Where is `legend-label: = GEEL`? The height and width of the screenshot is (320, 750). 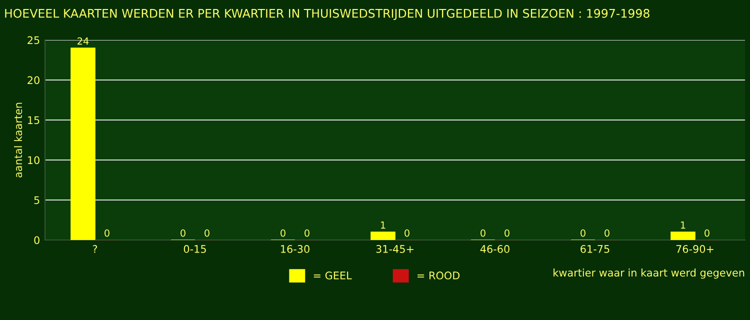
legend-label: = GEEL is located at coordinates (333, 276).